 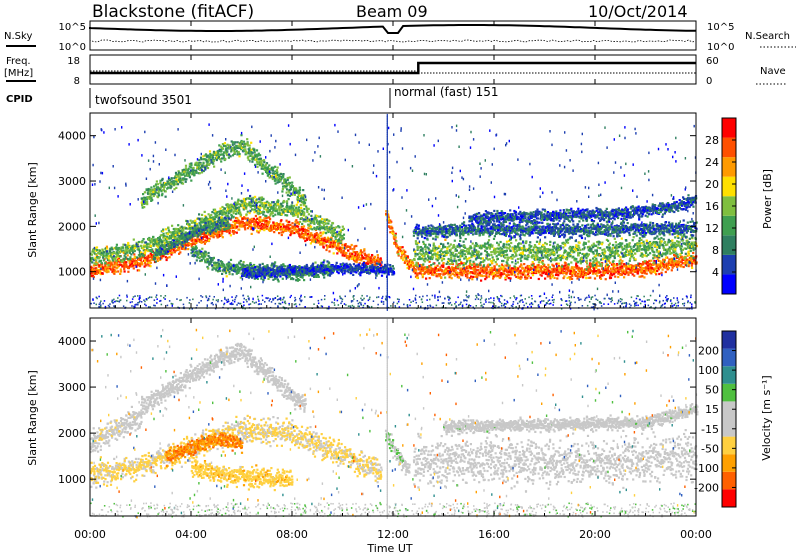 I want to click on nsearch-label: N.Search, so click(x=767, y=36).